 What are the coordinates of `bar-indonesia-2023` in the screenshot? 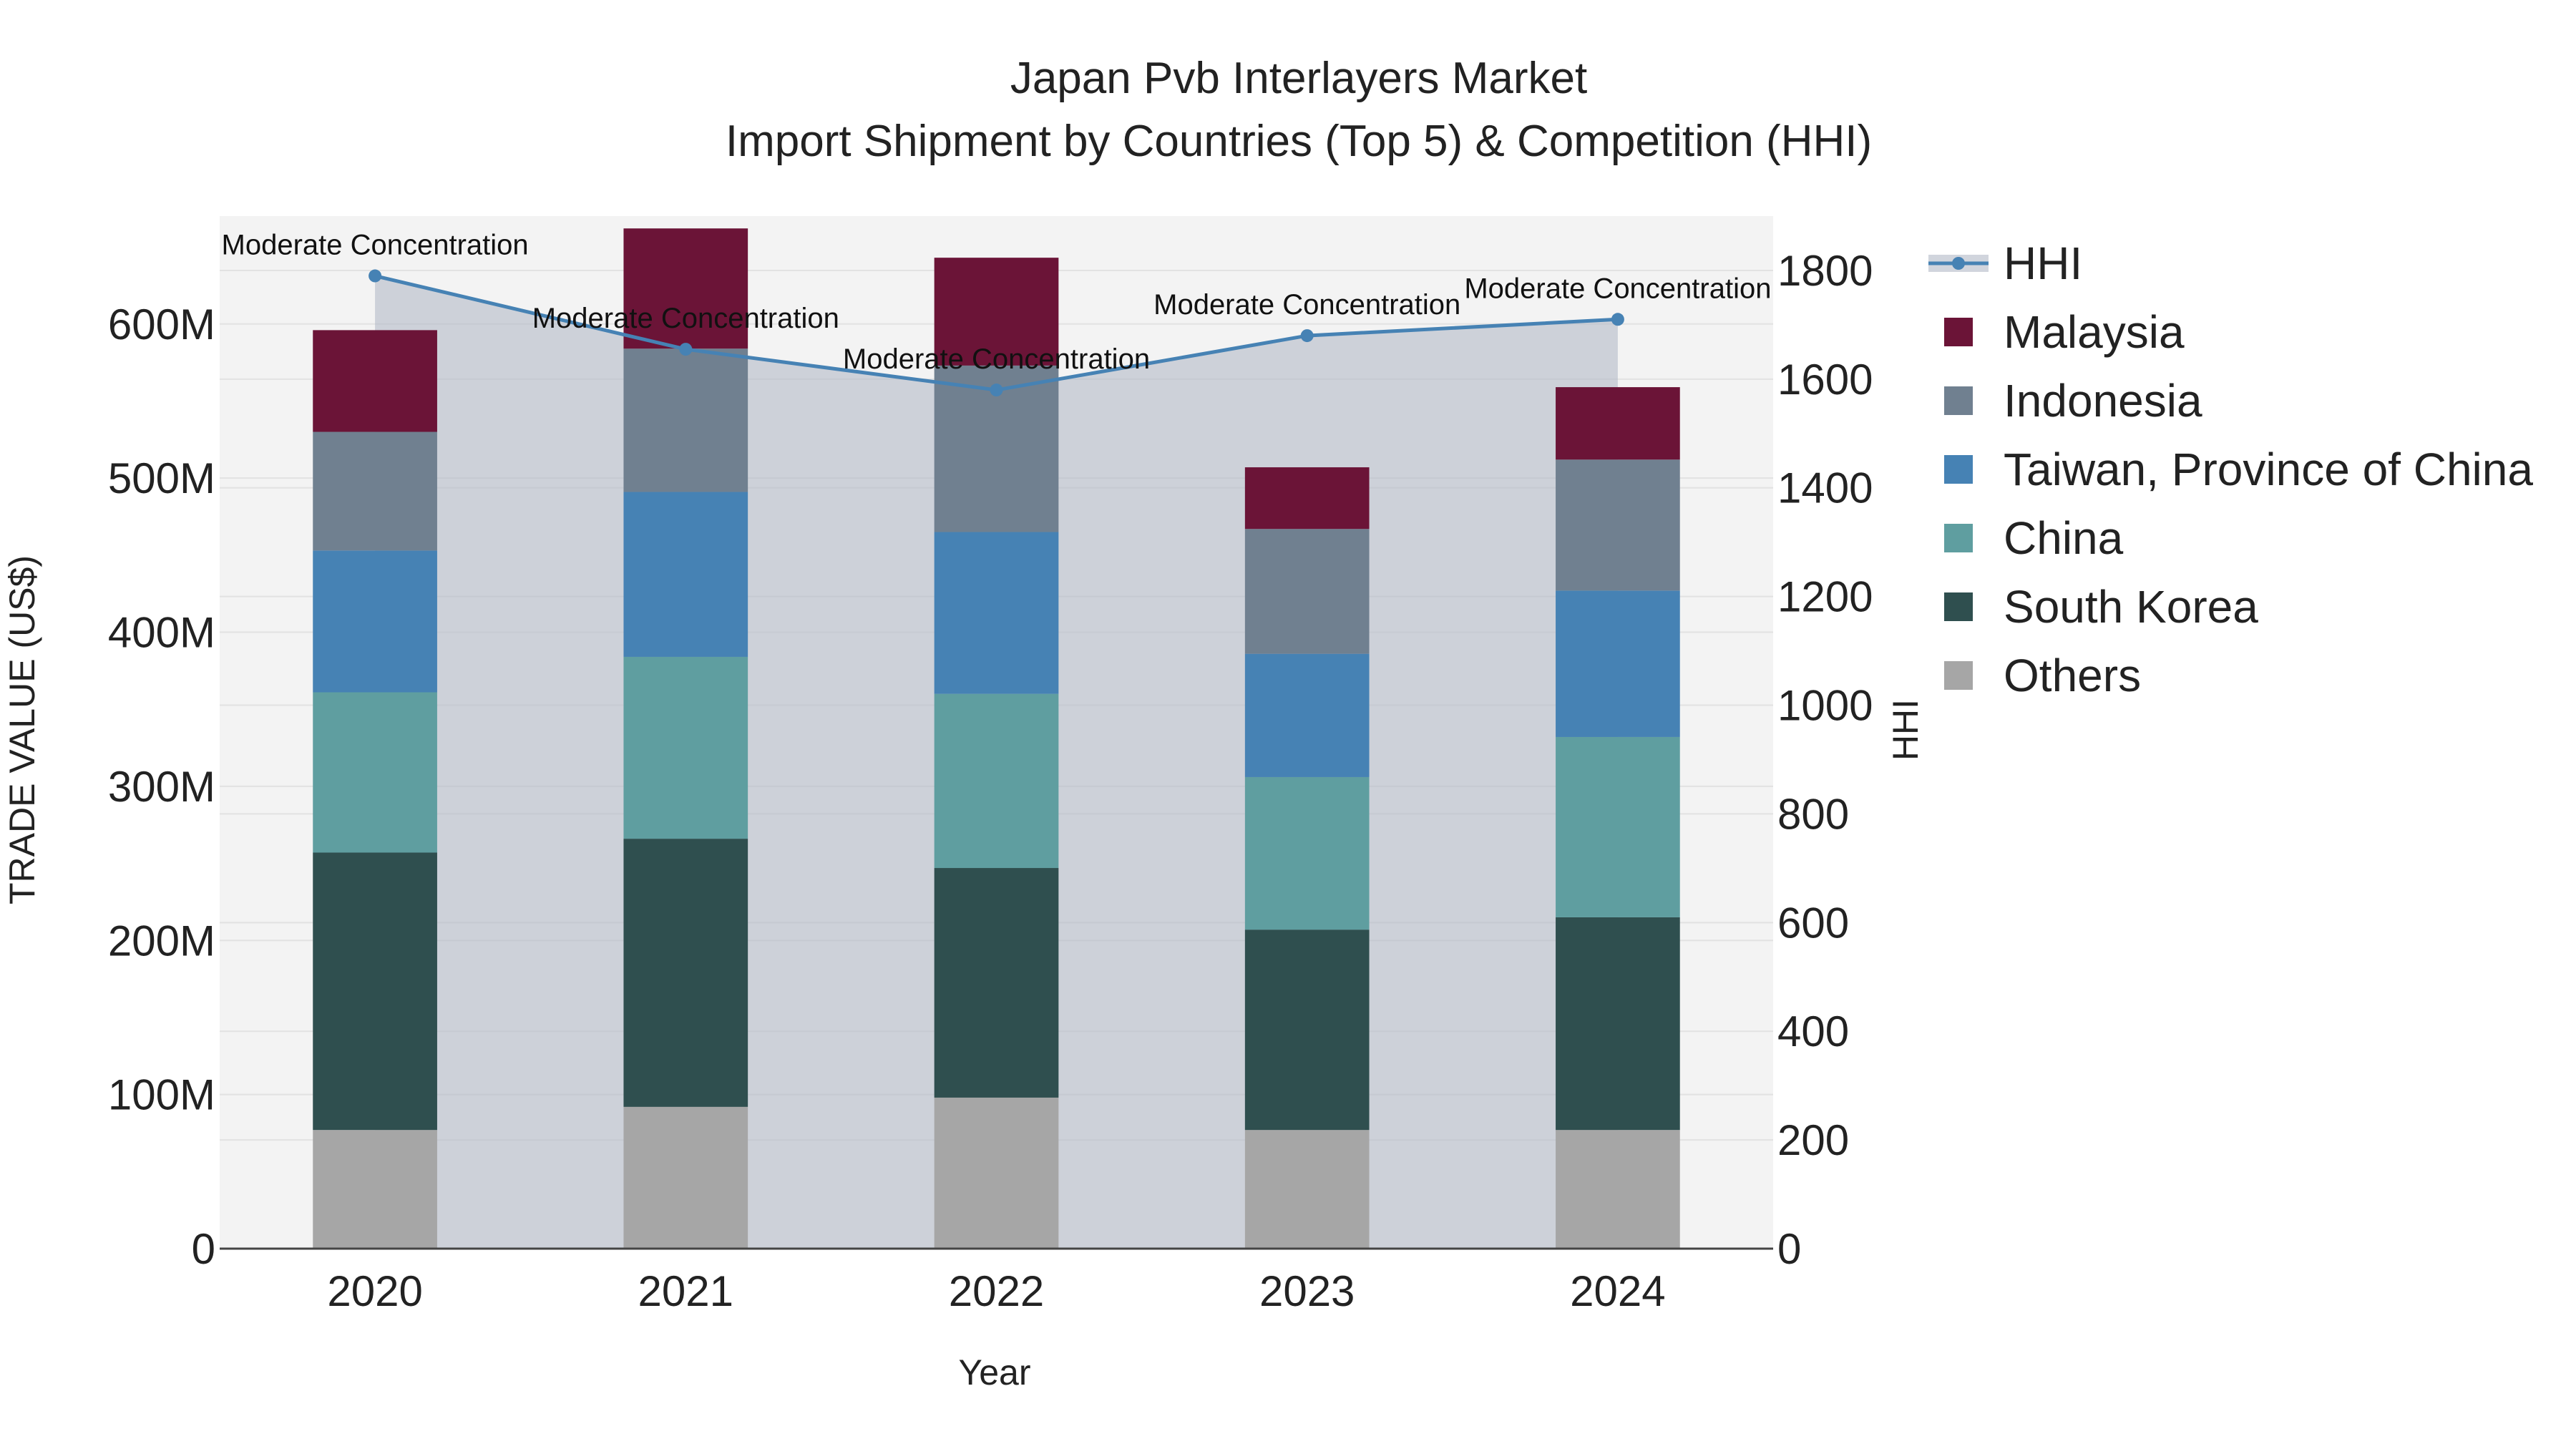 It's located at (1307, 591).